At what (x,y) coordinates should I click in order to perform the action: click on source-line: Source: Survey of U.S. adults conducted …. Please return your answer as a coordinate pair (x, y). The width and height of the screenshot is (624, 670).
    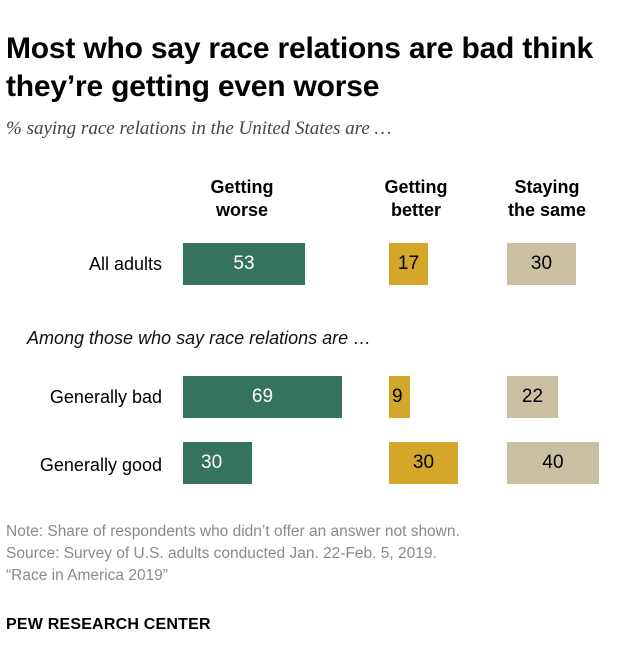
    Looking at the image, I should click on (221, 553).